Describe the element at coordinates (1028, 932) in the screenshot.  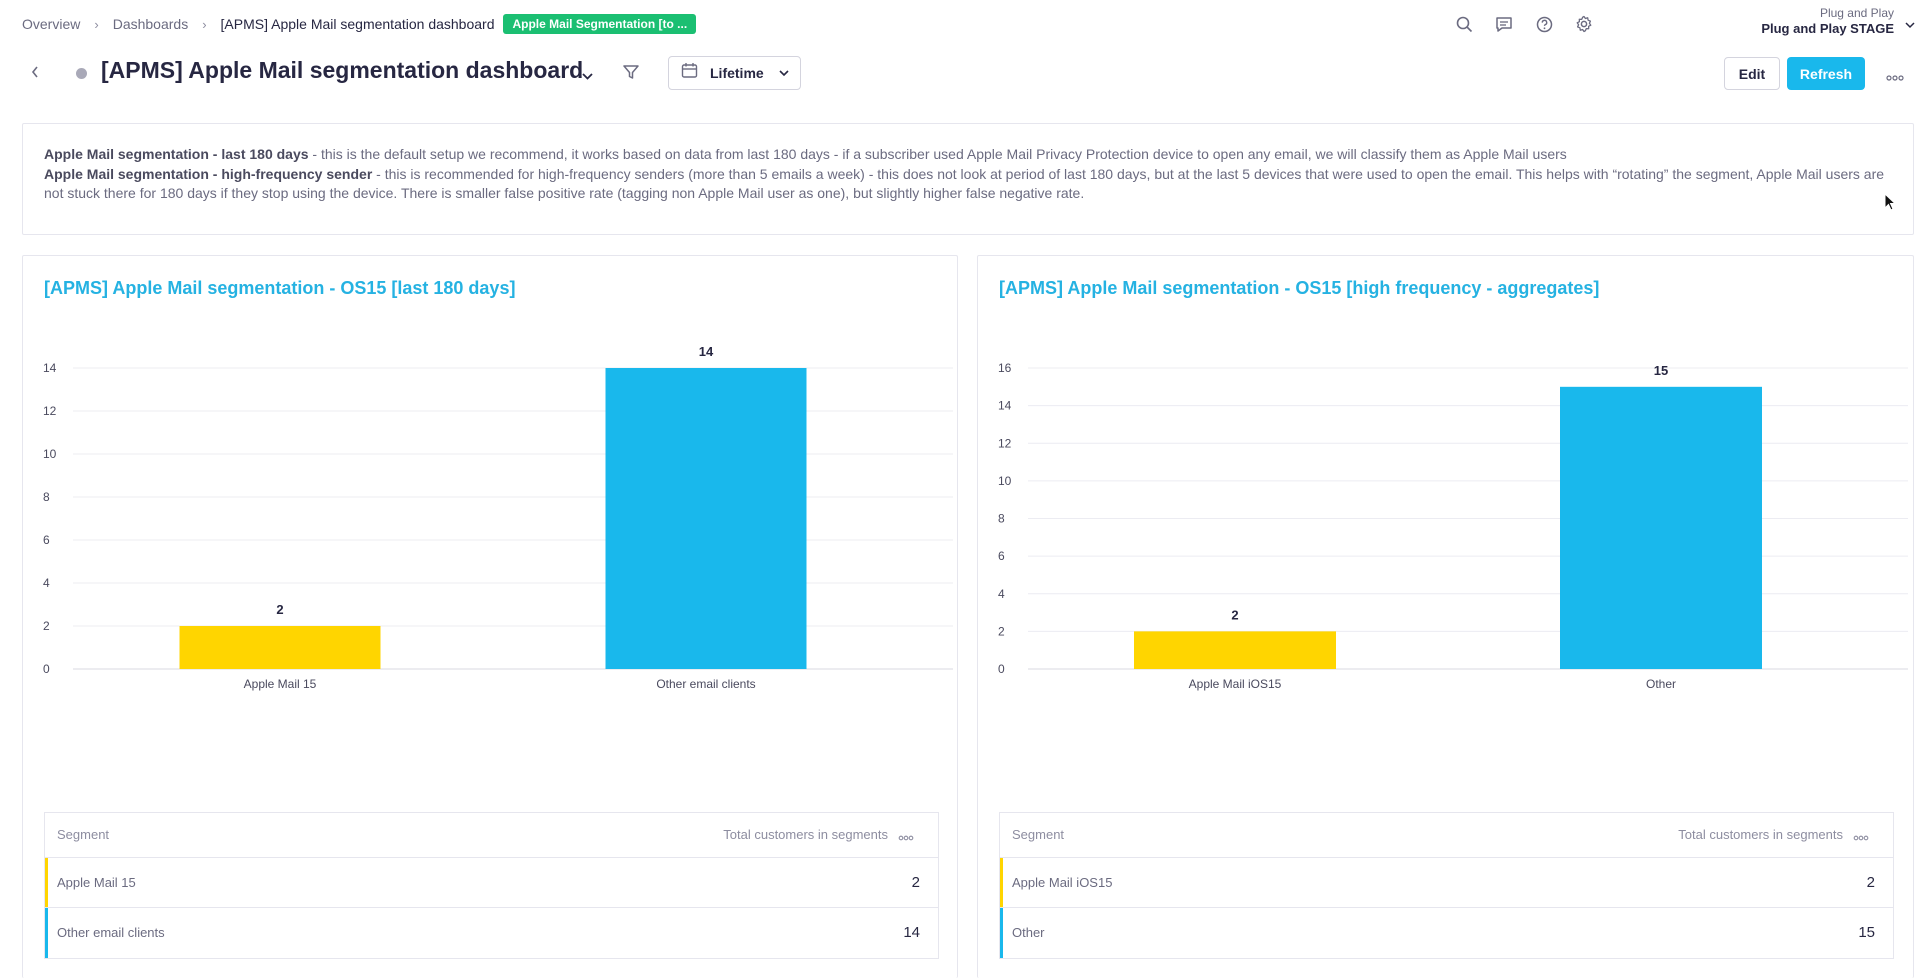
I see `segment-name: Other` at that location.